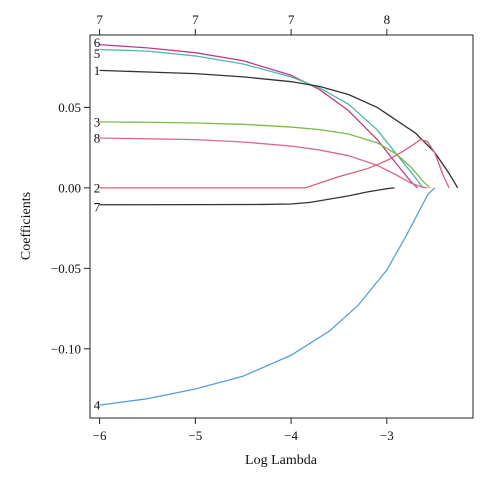 This screenshot has width=500, height=483. What do you see at coordinates (69, 107) in the screenshot?
I see `y-tick-label: 0.05` at bounding box center [69, 107].